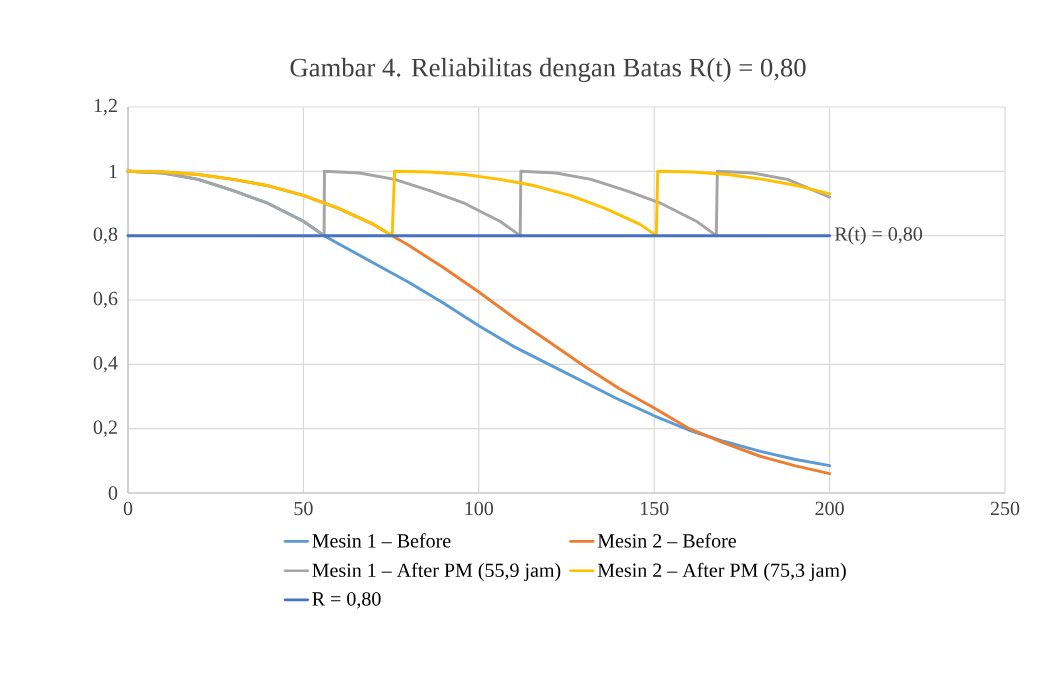  I want to click on x-tick-label: 150, so click(654, 508).